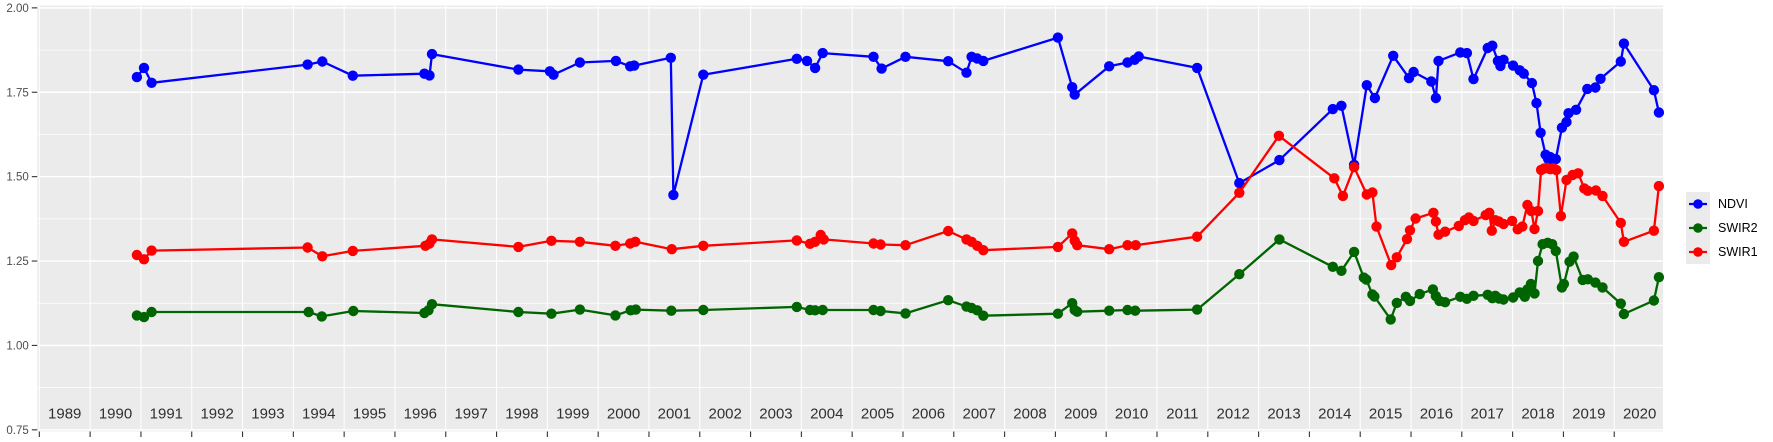  I want to click on x-tick-label: 1998, so click(521, 414).